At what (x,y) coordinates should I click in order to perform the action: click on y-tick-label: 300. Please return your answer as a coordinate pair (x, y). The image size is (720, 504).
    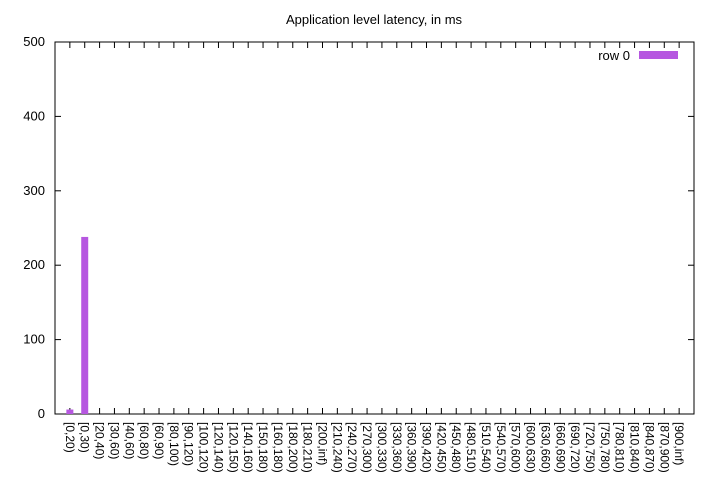
    Looking at the image, I should click on (34, 190).